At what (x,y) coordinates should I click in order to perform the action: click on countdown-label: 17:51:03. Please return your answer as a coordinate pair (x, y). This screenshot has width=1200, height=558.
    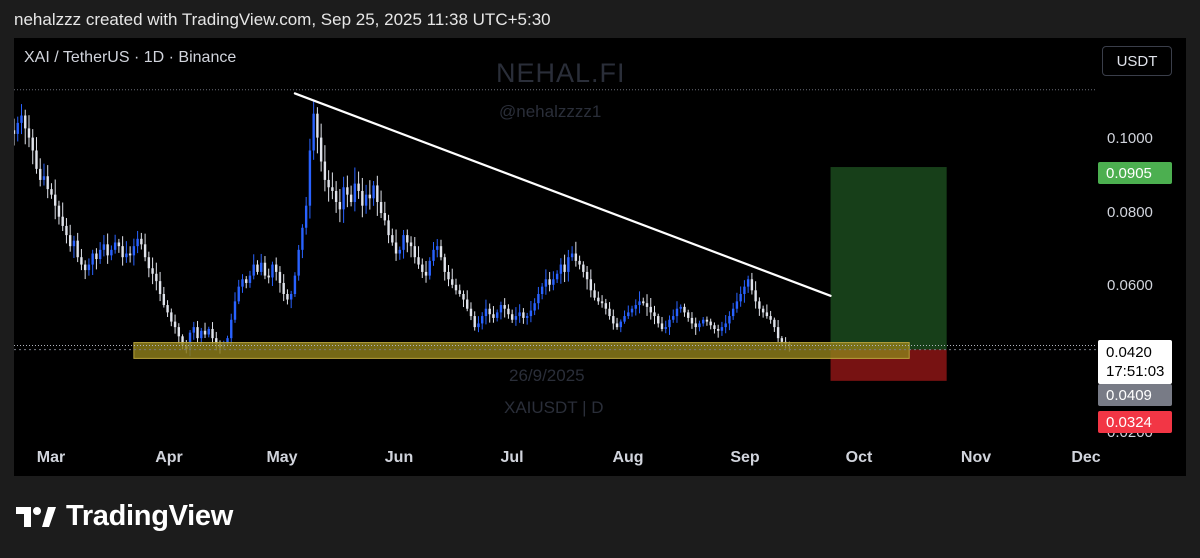
    Looking at the image, I should click on (1135, 371).